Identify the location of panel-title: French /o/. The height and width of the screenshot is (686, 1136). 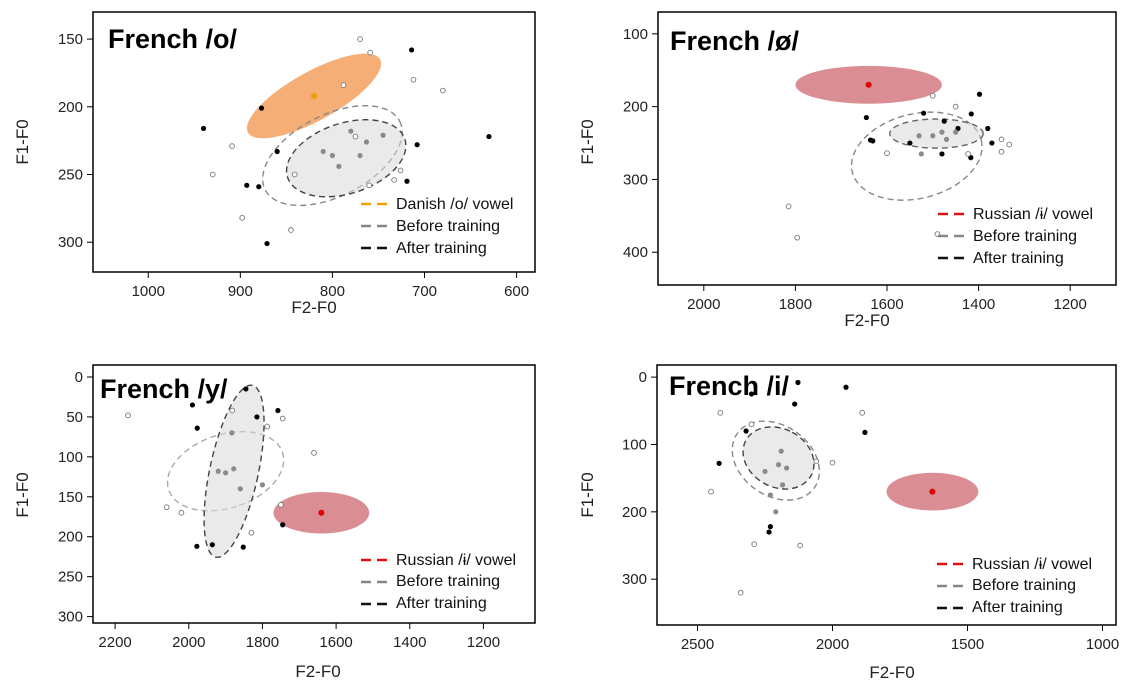
(173, 39).